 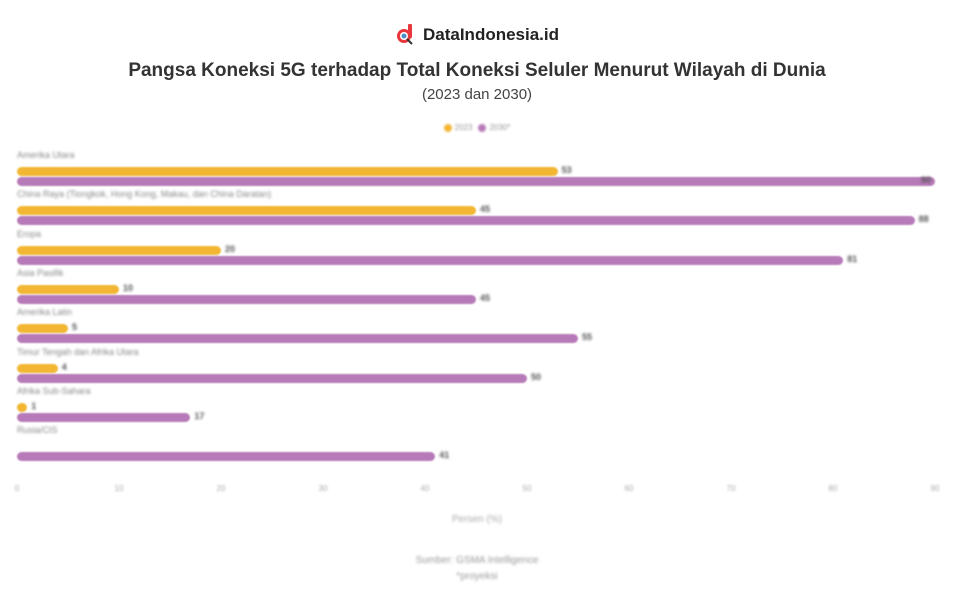 What do you see at coordinates (477, 127) in the screenshot?
I see `chart-legend: 2023 2030*` at bounding box center [477, 127].